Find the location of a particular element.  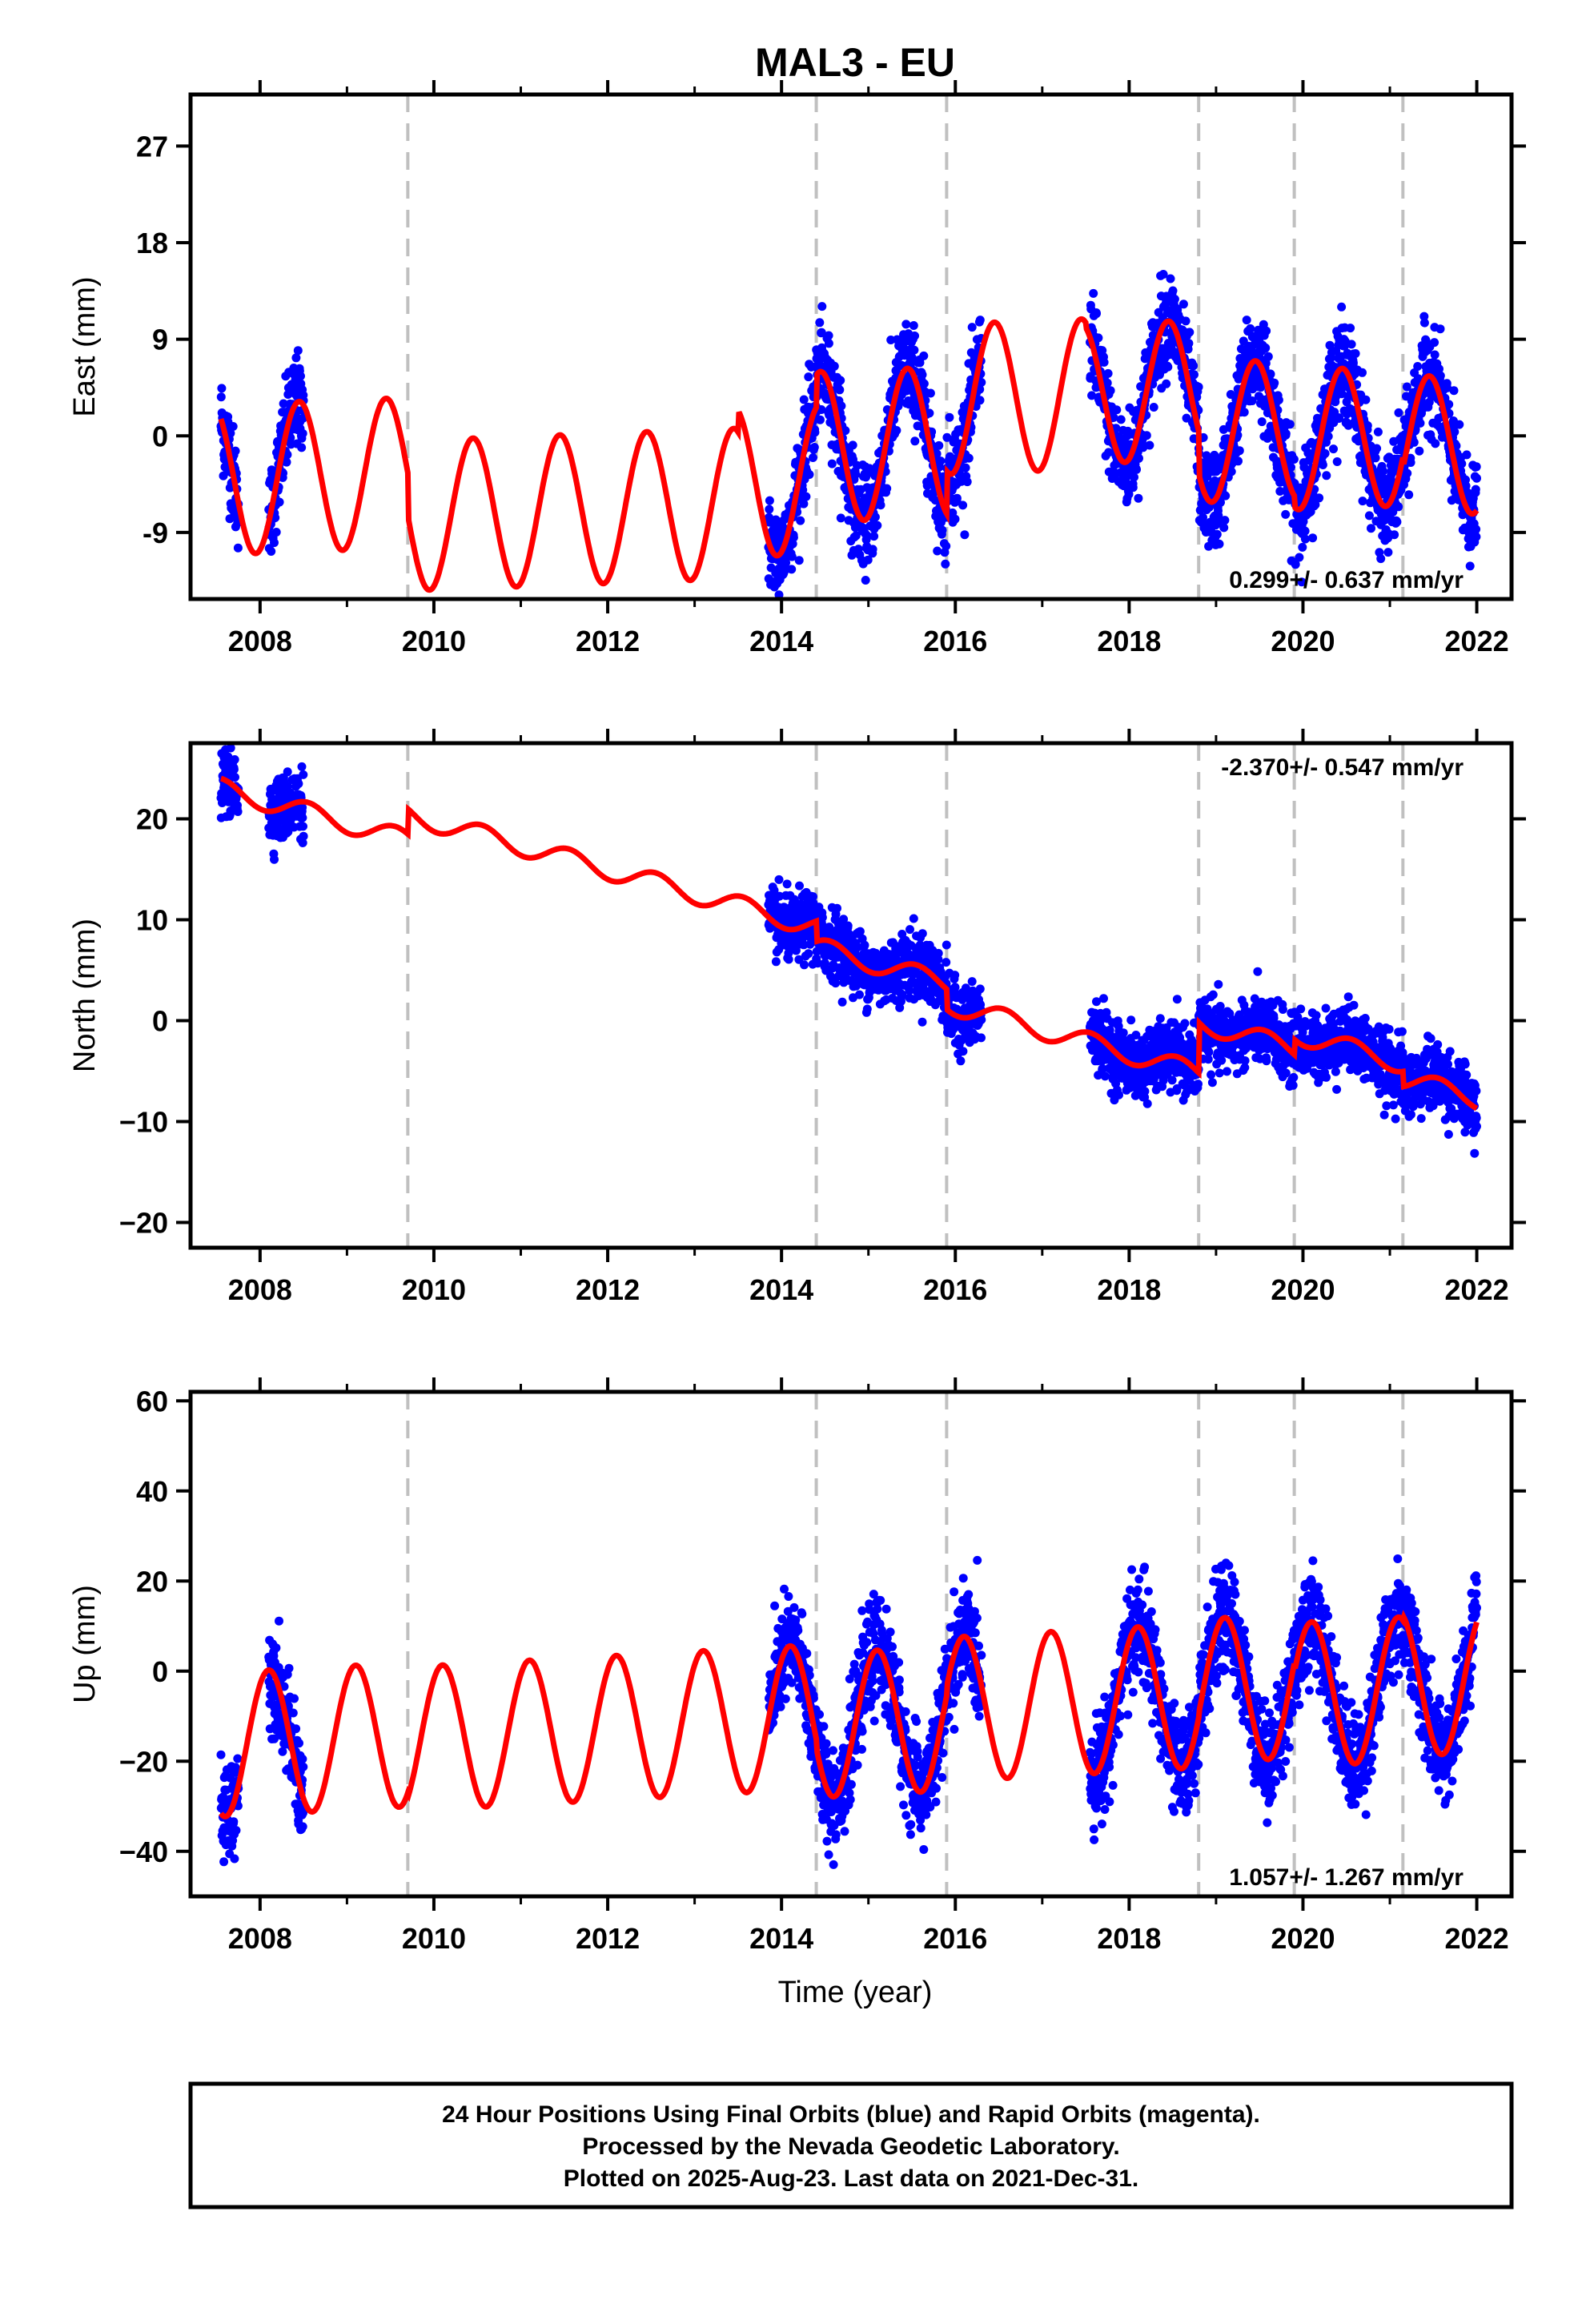

x-tick-label: 2020 is located at coordinates (1303, 641).